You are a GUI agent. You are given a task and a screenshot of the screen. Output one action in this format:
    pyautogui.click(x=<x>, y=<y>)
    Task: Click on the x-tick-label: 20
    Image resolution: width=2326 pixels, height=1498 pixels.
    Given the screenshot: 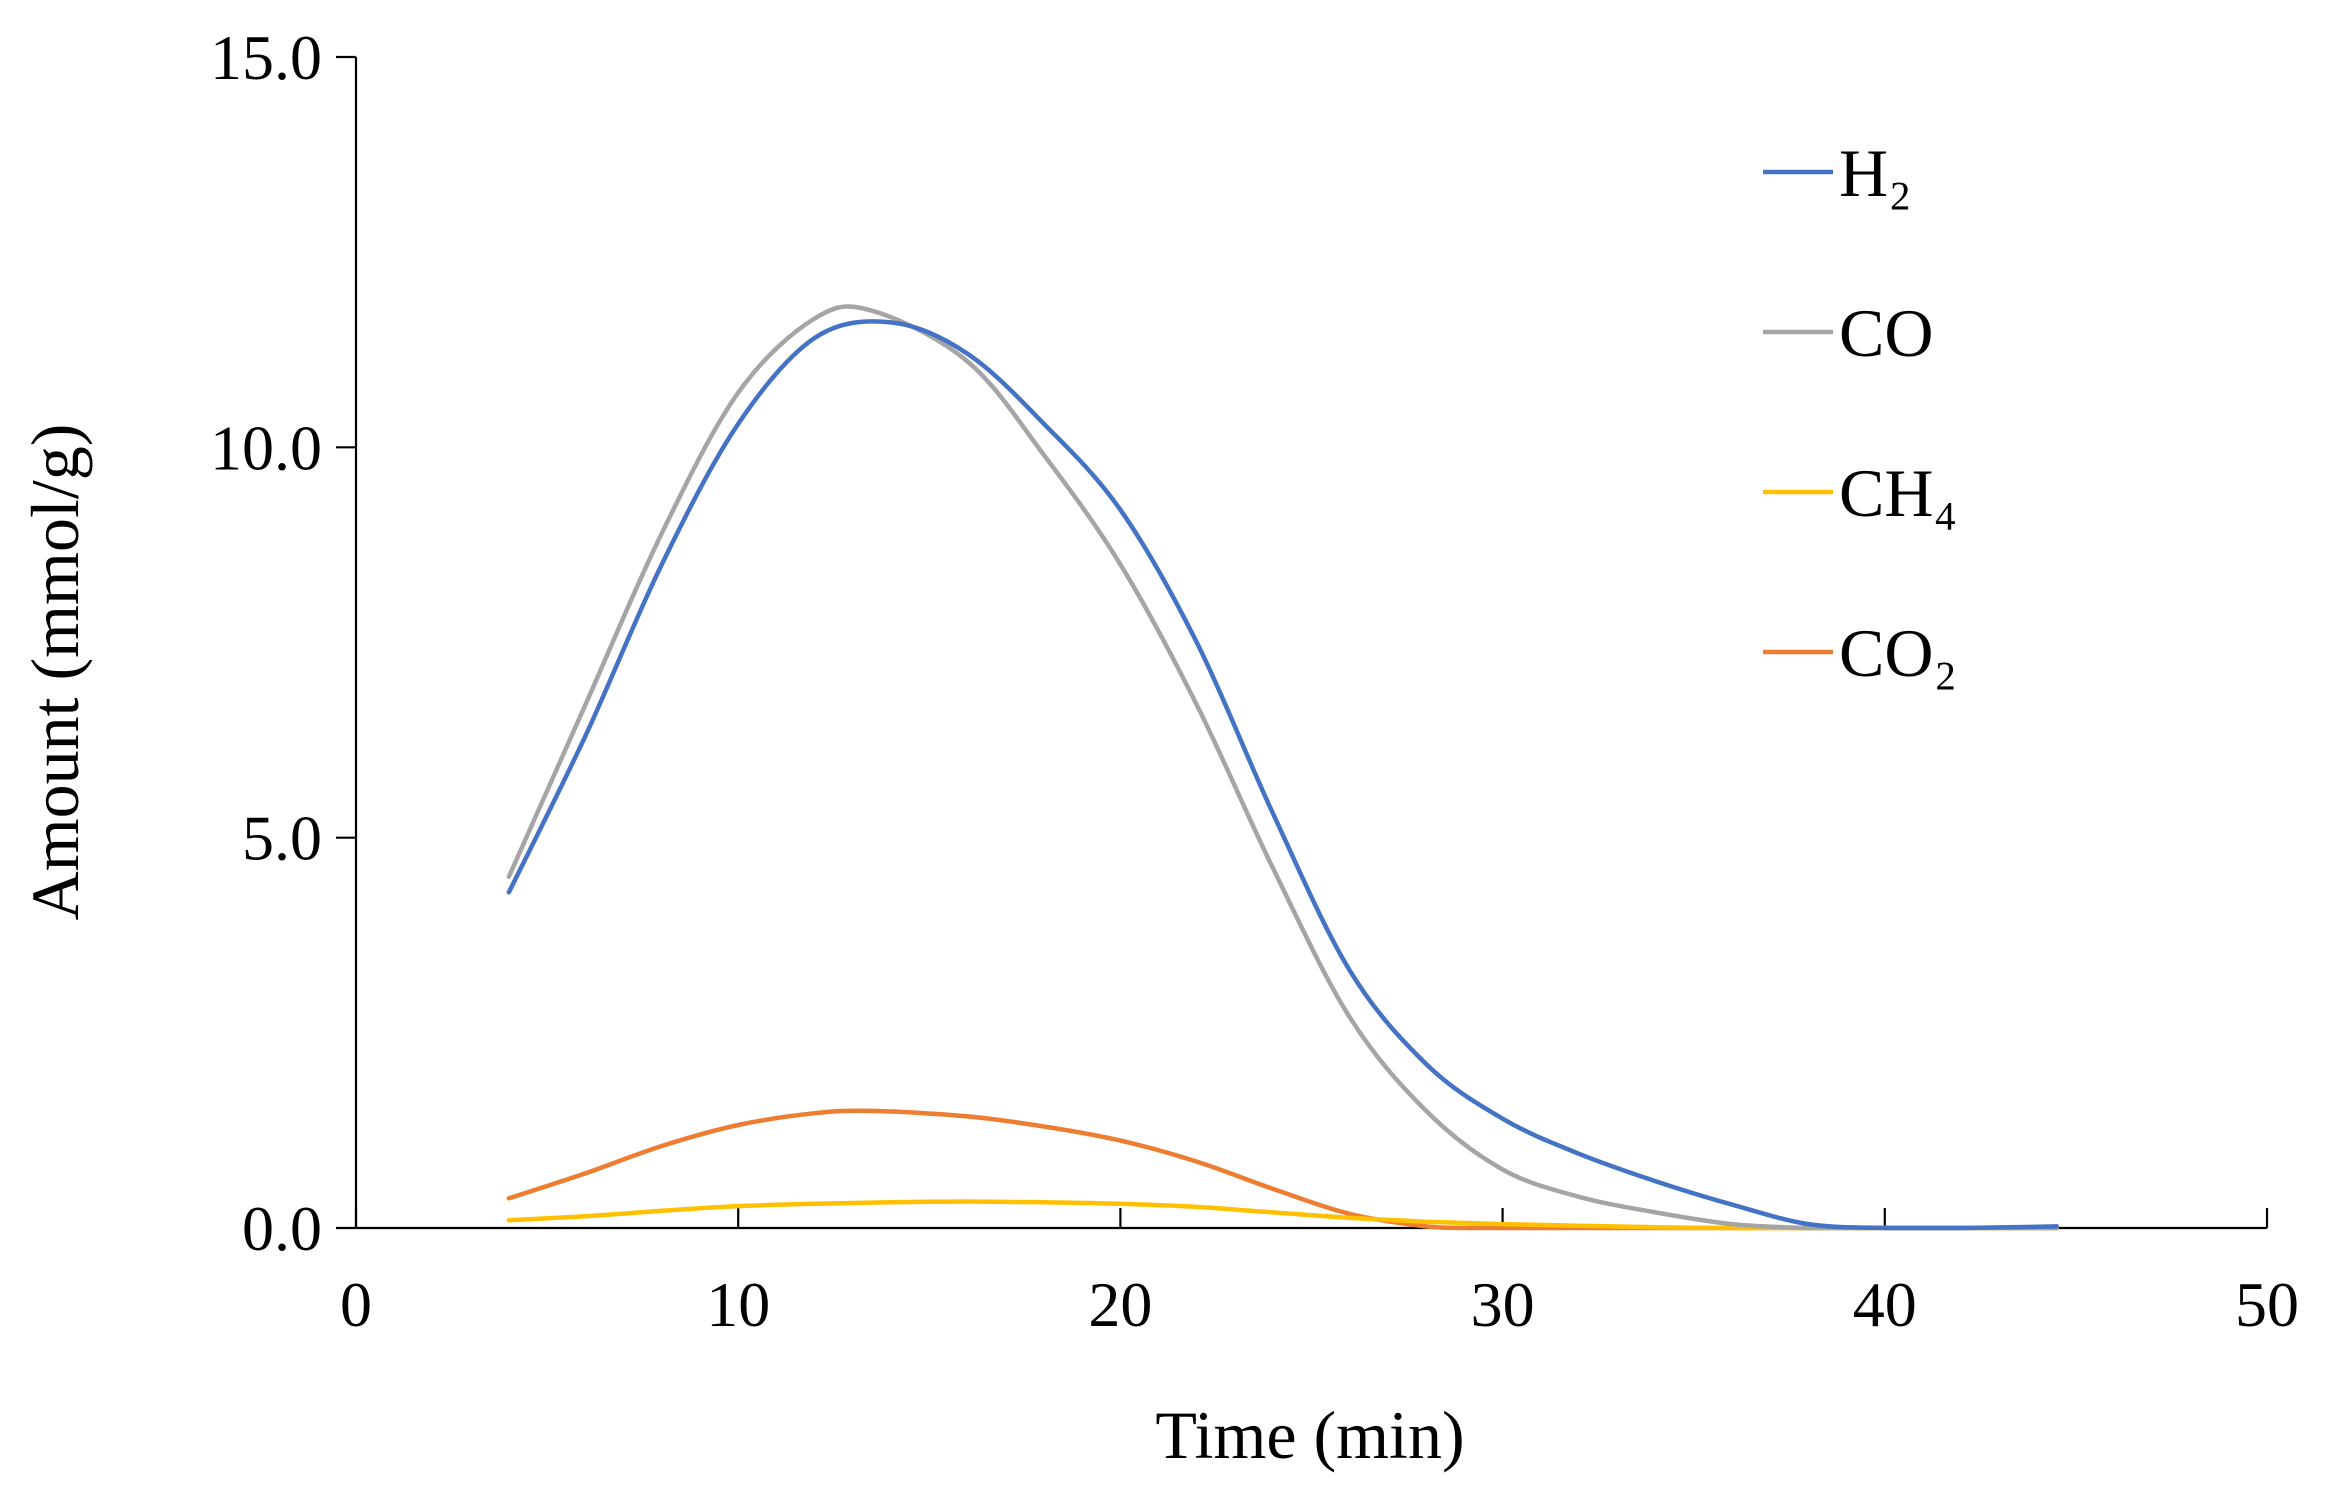 What is the action you would take?
    pyautogui.click(x=1120, y=1304)
    